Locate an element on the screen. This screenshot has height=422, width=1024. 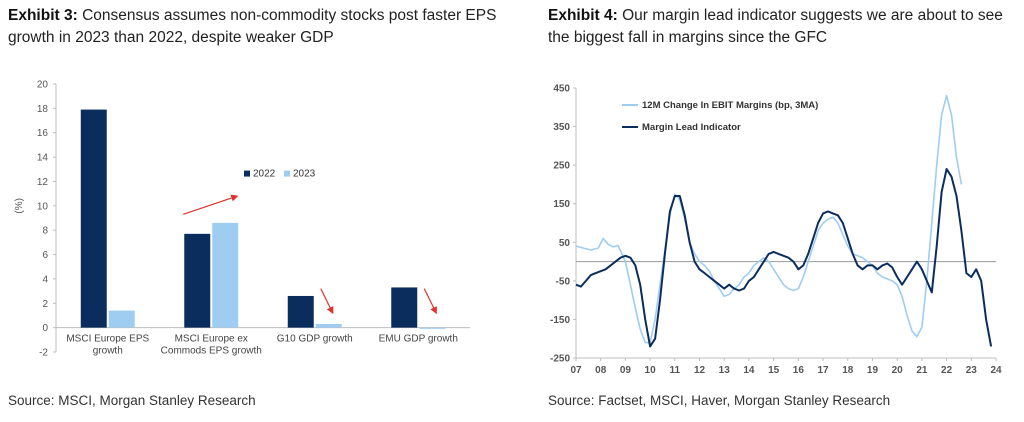
x-tick-label: 15 is located at coordinates (774, 370).